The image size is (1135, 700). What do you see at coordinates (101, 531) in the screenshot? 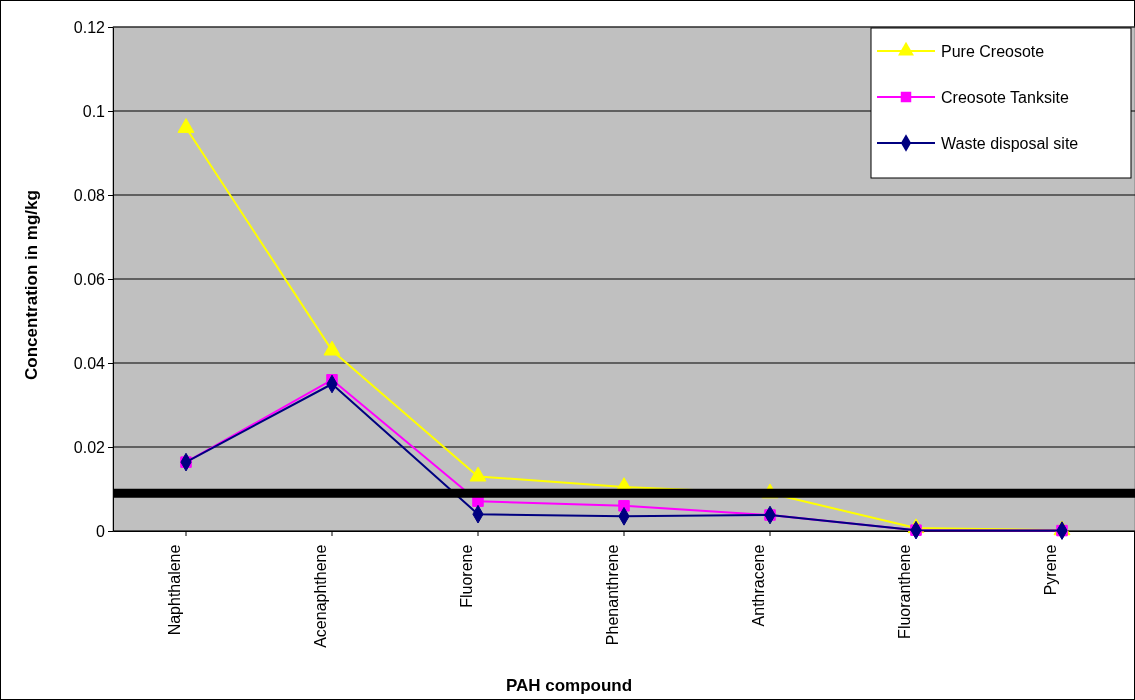
I see `y-tick-label: 0` at bounding box center [101, 531].